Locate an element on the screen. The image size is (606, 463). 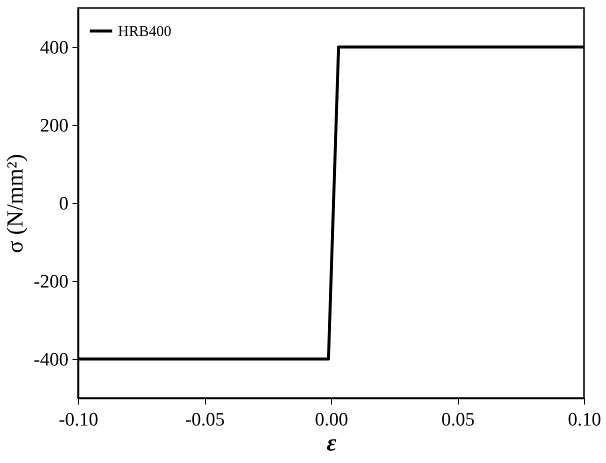
y-tick-label: 0 is located at coordinates (63, 204).